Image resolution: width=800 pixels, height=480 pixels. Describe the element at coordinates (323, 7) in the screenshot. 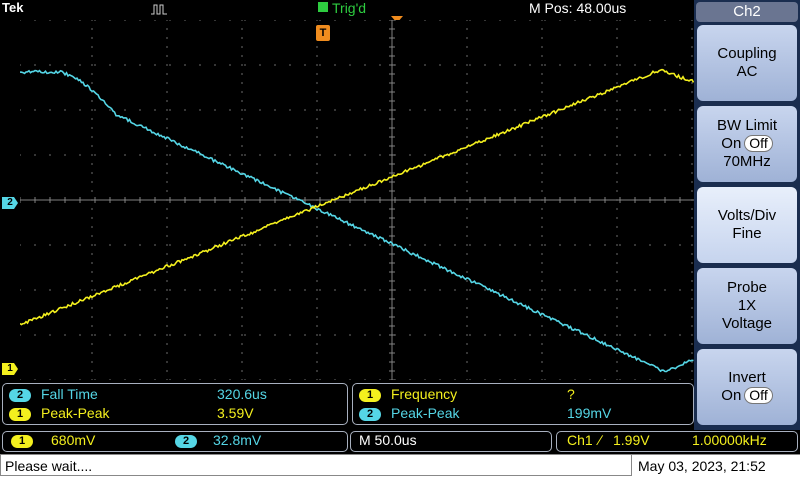

I see `trigger-status-icon` at that location.